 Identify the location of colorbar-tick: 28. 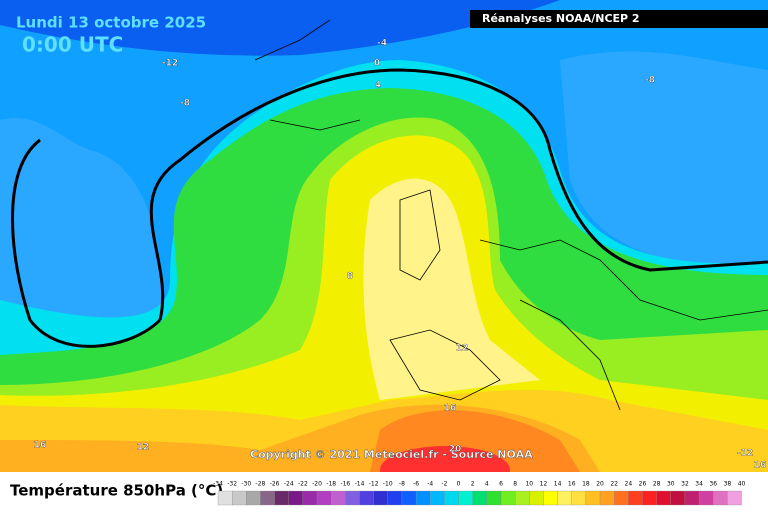
(657, 484).